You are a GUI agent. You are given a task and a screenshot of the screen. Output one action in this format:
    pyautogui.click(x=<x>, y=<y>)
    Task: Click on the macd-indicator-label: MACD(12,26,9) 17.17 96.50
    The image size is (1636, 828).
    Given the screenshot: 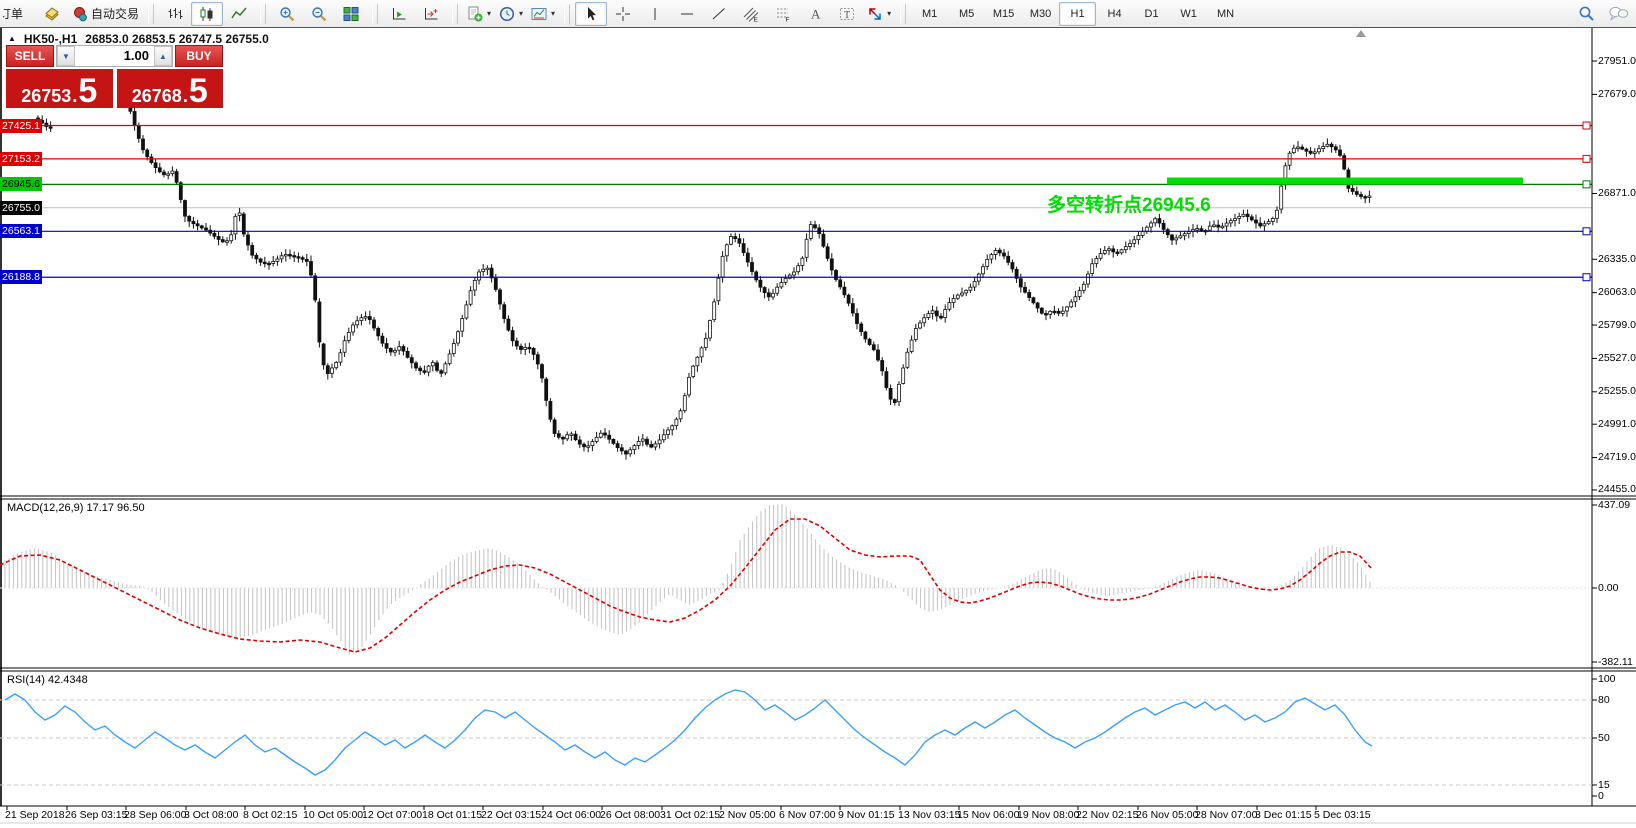 What is the action you would take?
    pyautogui.click(x=76, y=508)
    